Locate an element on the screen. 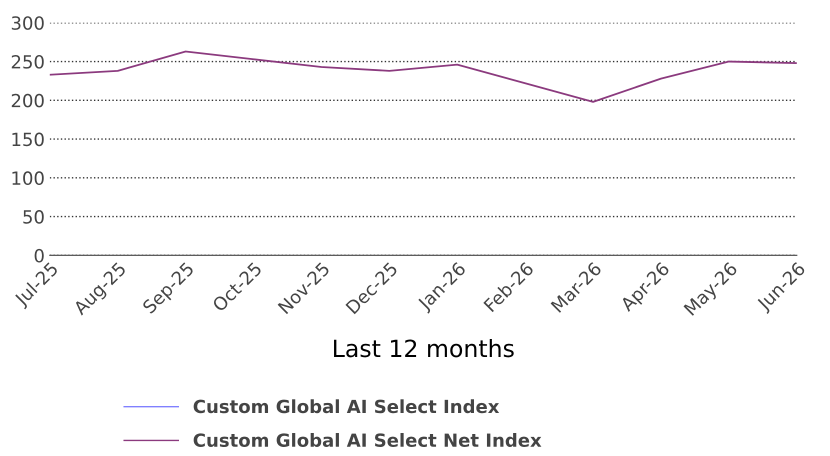  y-tick-label: 0 is located at coordinates (39, 255).